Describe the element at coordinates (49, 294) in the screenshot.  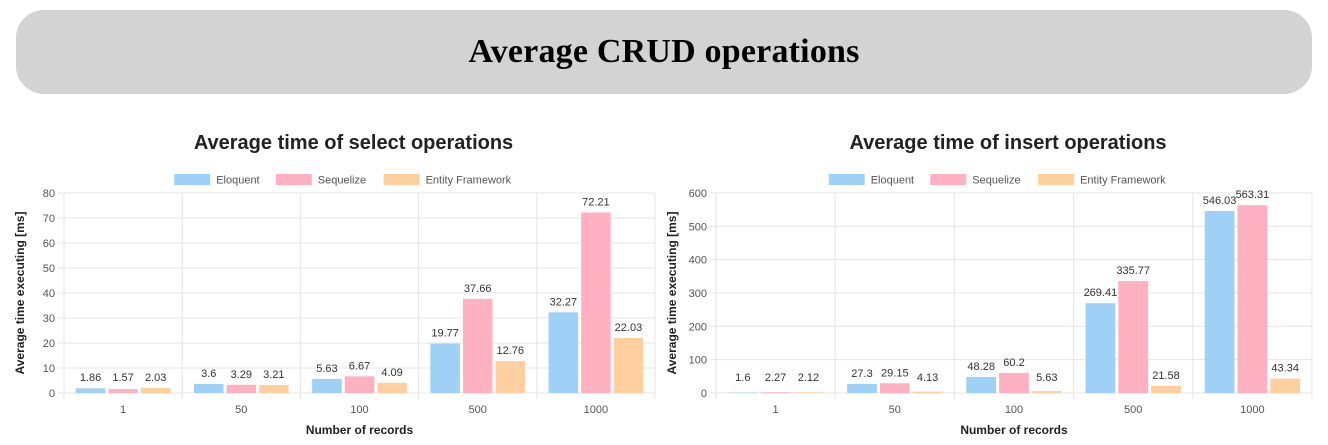
I see `y-tick-label: 40` at that location.